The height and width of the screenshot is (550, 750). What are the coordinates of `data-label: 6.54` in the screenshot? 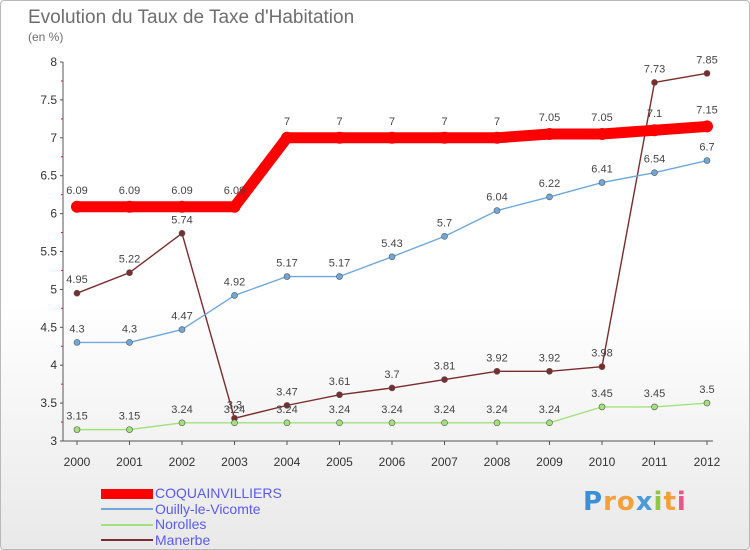 It's located at (654, 160).